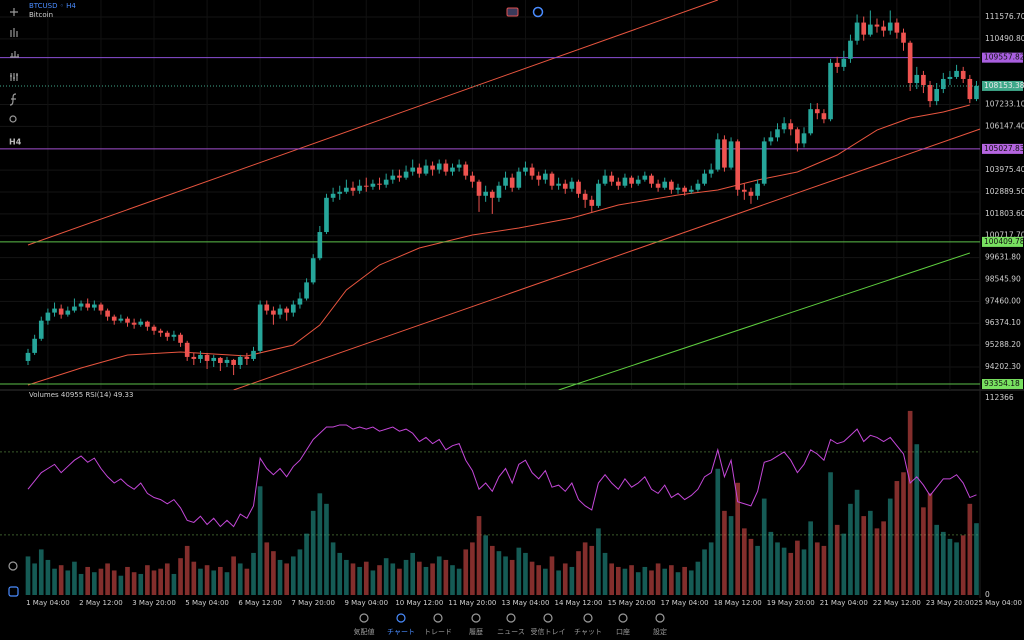 This screenshot has height=640, width=1024. What do you see at coordinates (1004, 57) in the screenshot?
I see `level-label: 109557.82` at bounding box center [1004, 57].